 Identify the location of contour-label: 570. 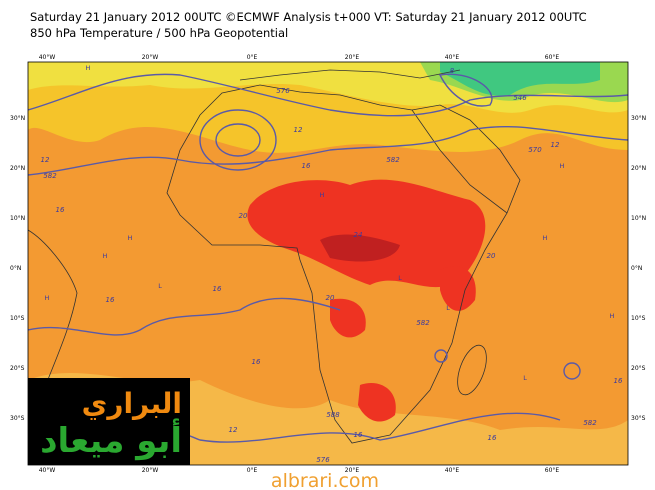
(535, 150).